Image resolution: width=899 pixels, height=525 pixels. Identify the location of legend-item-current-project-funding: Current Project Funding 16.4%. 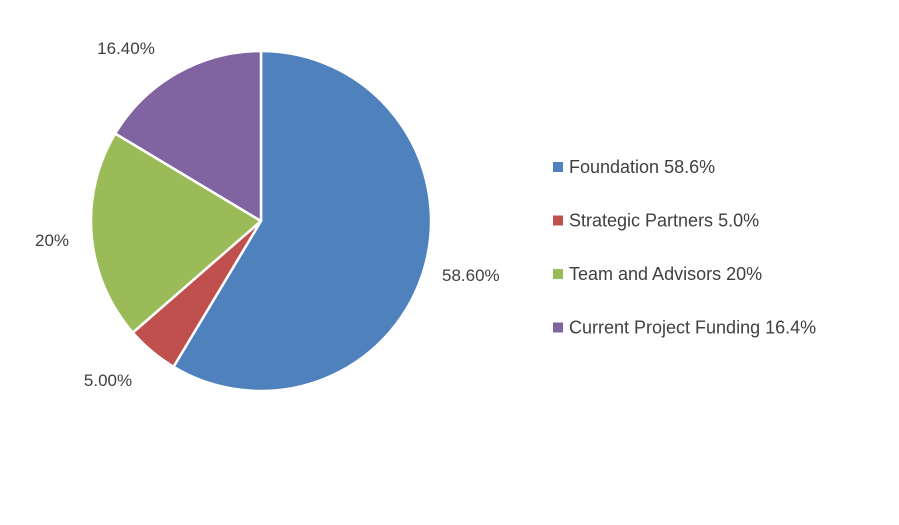
(684, 328).